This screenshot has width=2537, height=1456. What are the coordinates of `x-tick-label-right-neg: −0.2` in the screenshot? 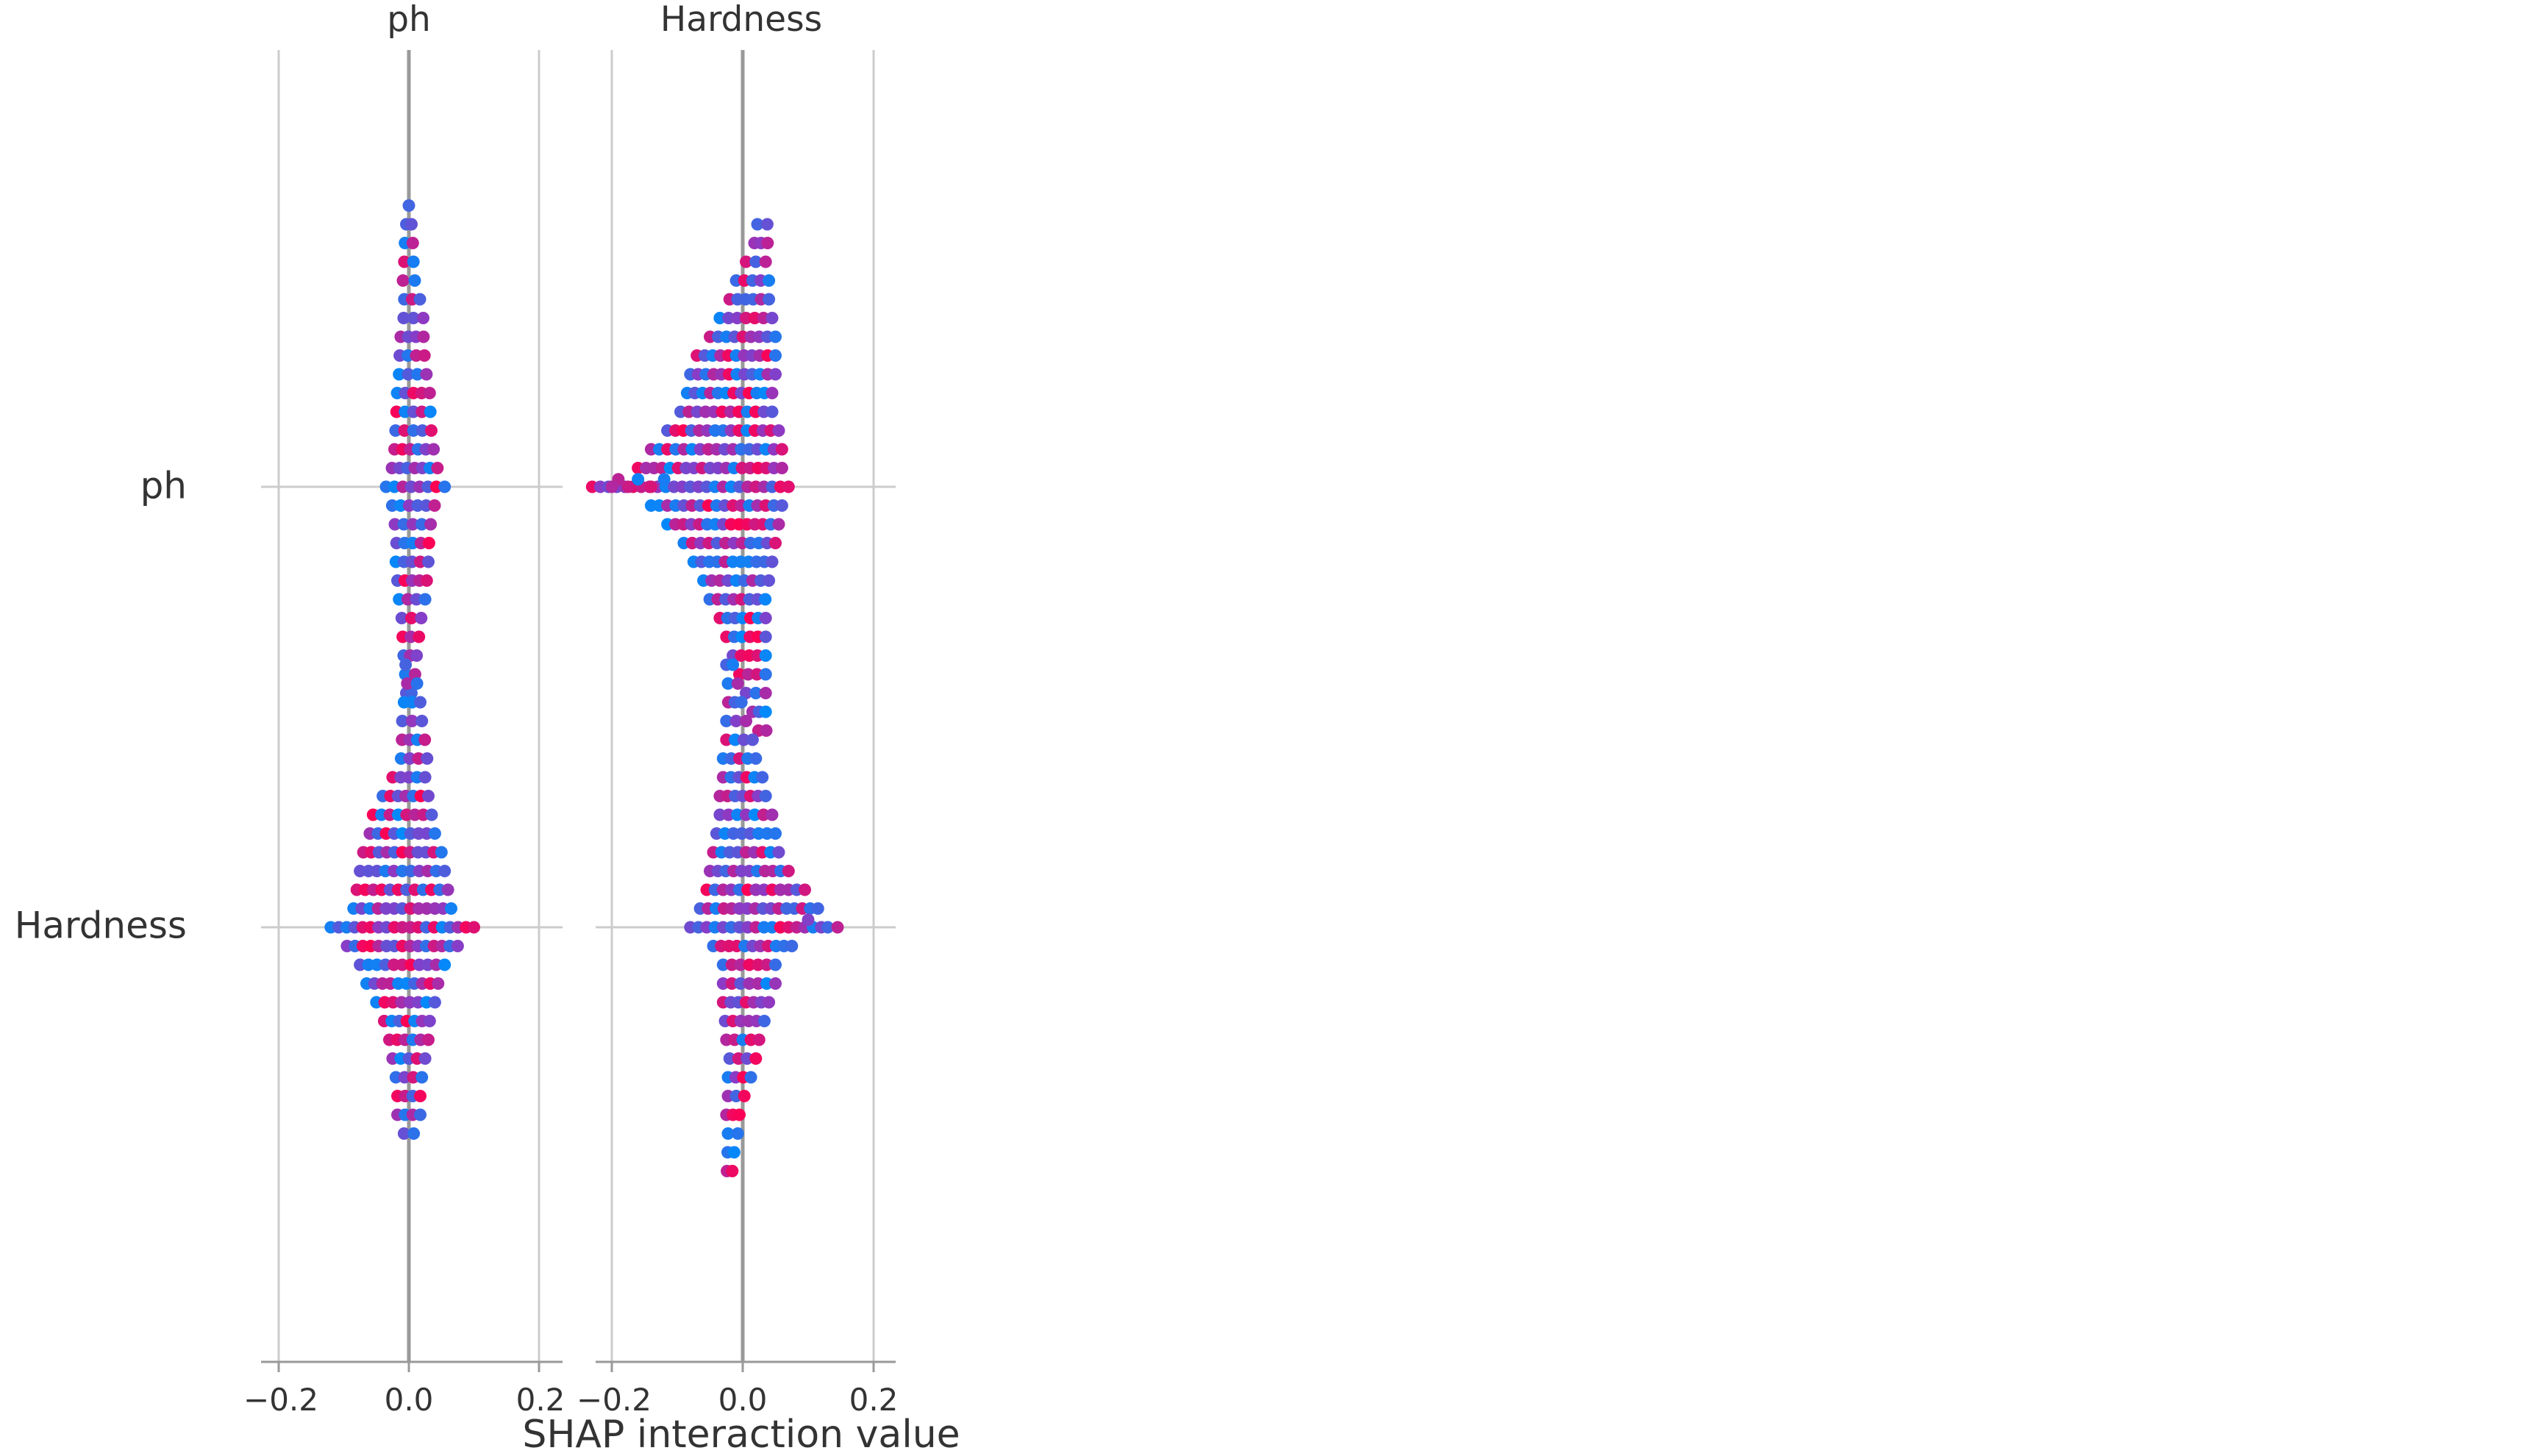 It's located at (614, 1400).